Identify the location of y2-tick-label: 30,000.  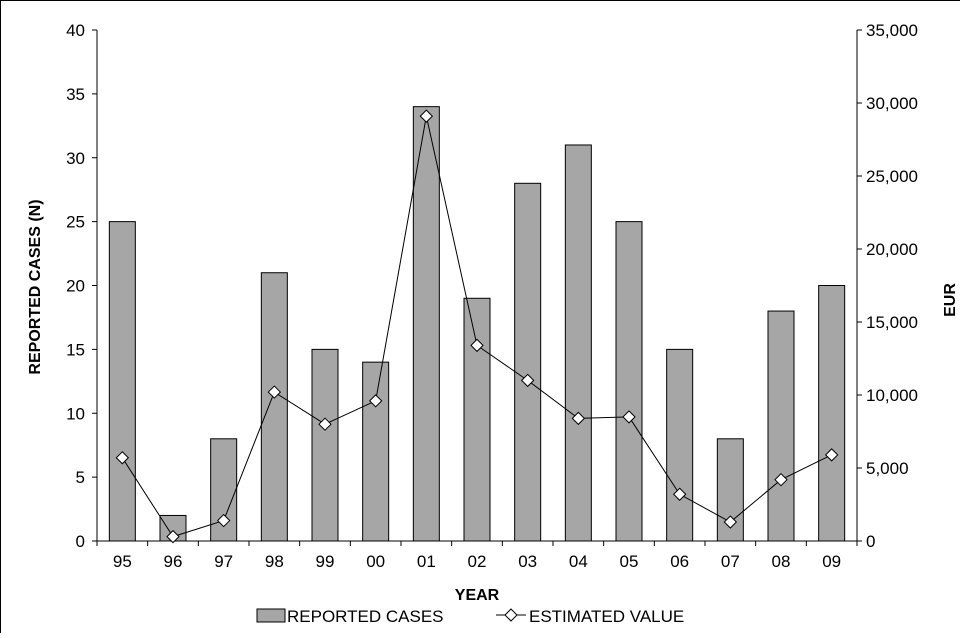
(892, 103).